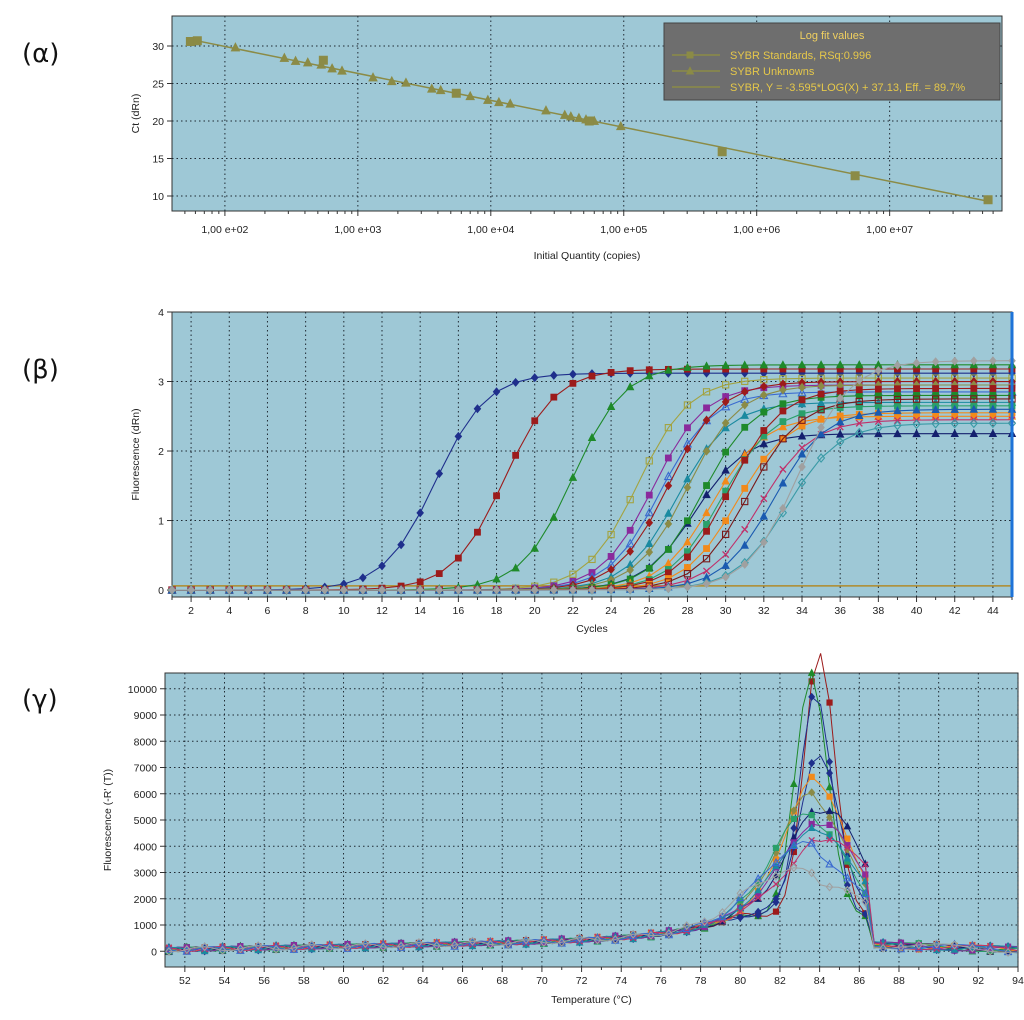  What do you see at coordinates (224, 230) in the screenshot?
I see `x-tick-label: 1,00 e+02` at bounding box center [224, 230].